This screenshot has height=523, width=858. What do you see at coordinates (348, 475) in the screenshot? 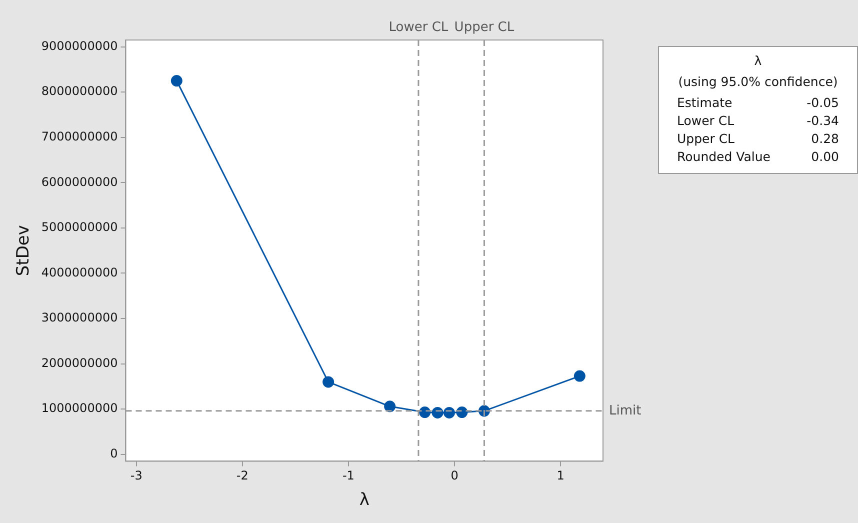
I see `x-tick-label: -1` at bounding box center [348, 475].